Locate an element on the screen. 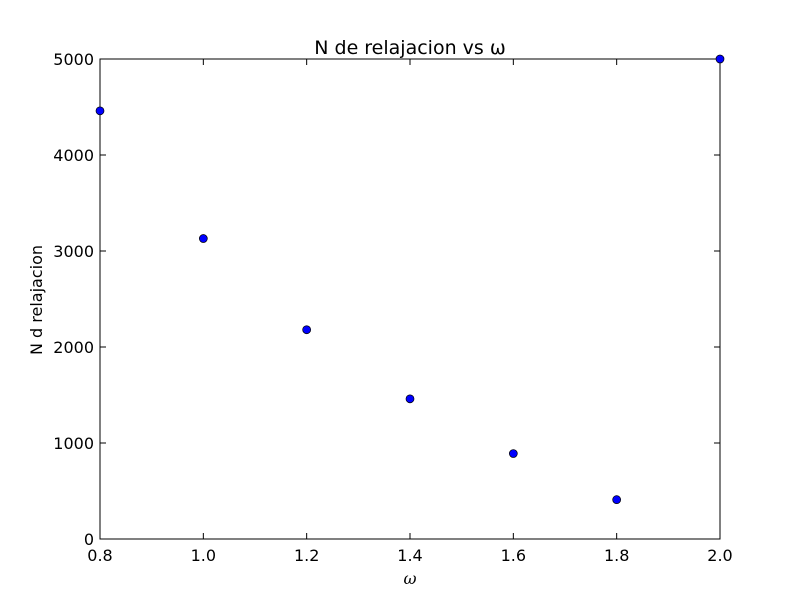 This screenshot has height=600, width=800. x-tick-label: 1.6 is located at coordinates (513, 555).